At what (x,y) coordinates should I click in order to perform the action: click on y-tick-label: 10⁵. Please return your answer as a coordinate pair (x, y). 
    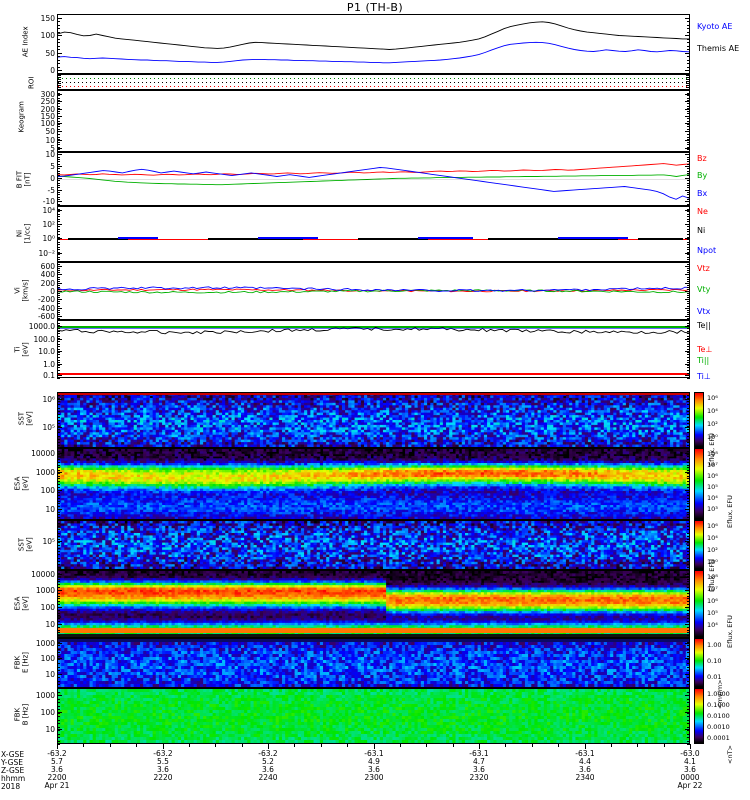
    Looking at the image, I should click on (48, 427).